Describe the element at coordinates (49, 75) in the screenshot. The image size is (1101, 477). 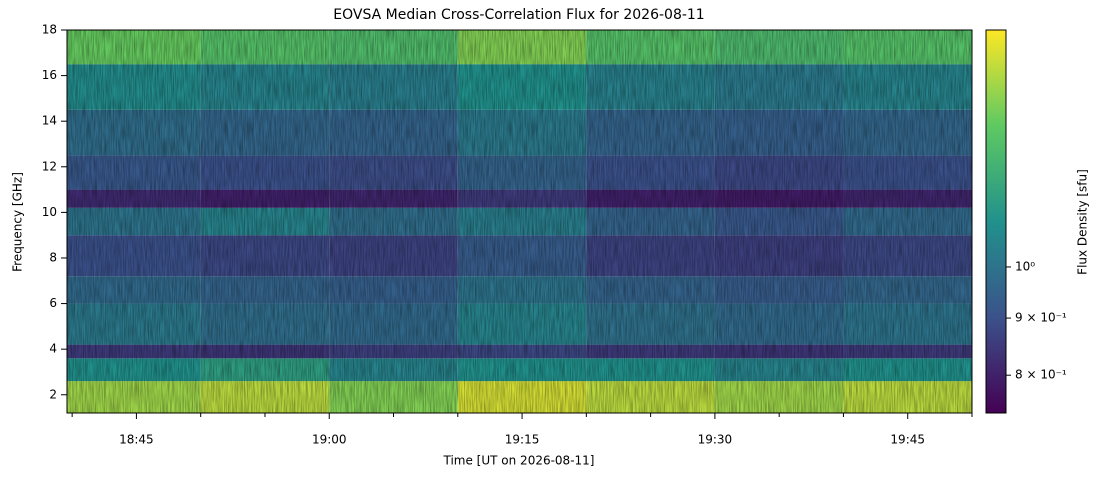
I see `y-tick-label: 16` at that location.